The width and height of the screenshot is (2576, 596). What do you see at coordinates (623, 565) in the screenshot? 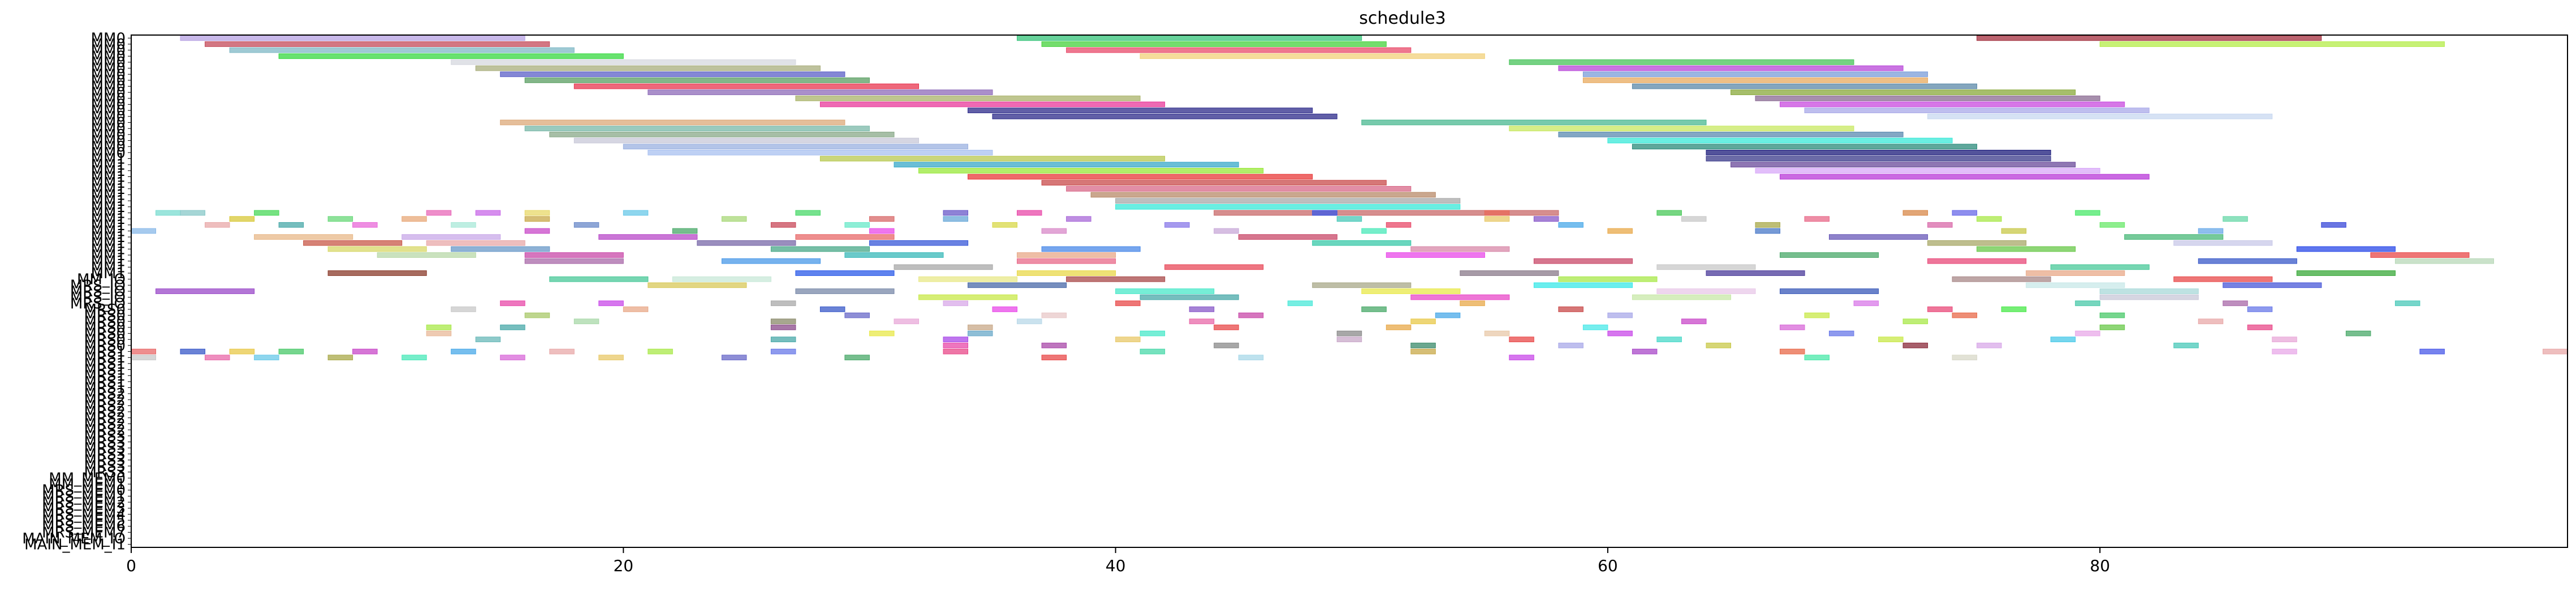
I see `x-tick-label: 20` at bounding box center [623, 565].